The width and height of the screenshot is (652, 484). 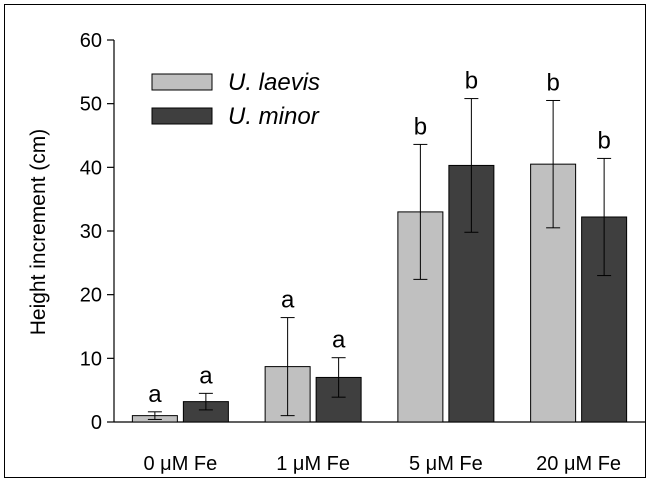 I want to click on x-tick-label: 1 μM Fe, so click(x=313, y=464).